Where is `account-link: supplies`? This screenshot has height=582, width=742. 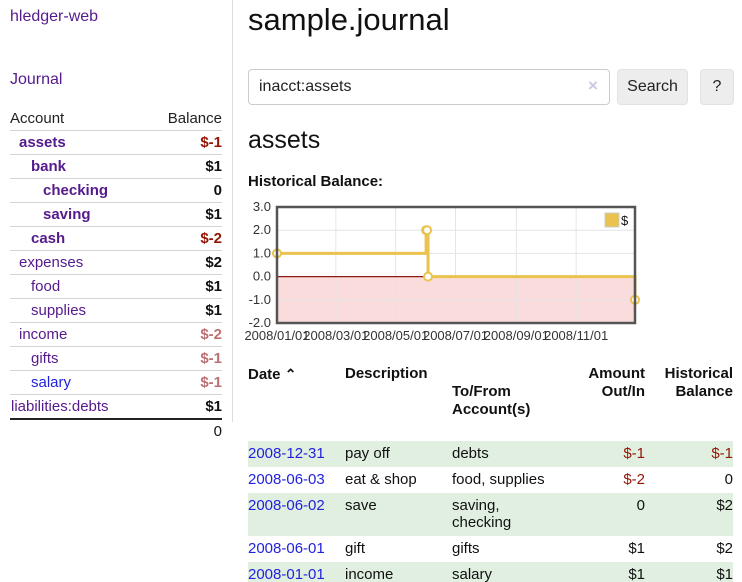
account-link: supplies is located at coordinates (59, 310).